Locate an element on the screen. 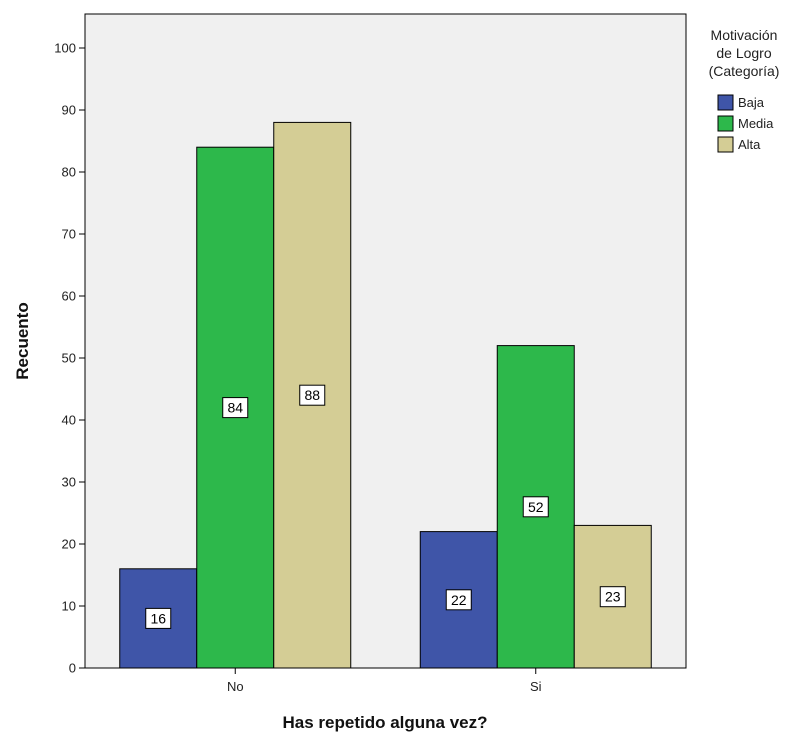  data-label-si-alta: 23 is located at coordinates (613, 597).